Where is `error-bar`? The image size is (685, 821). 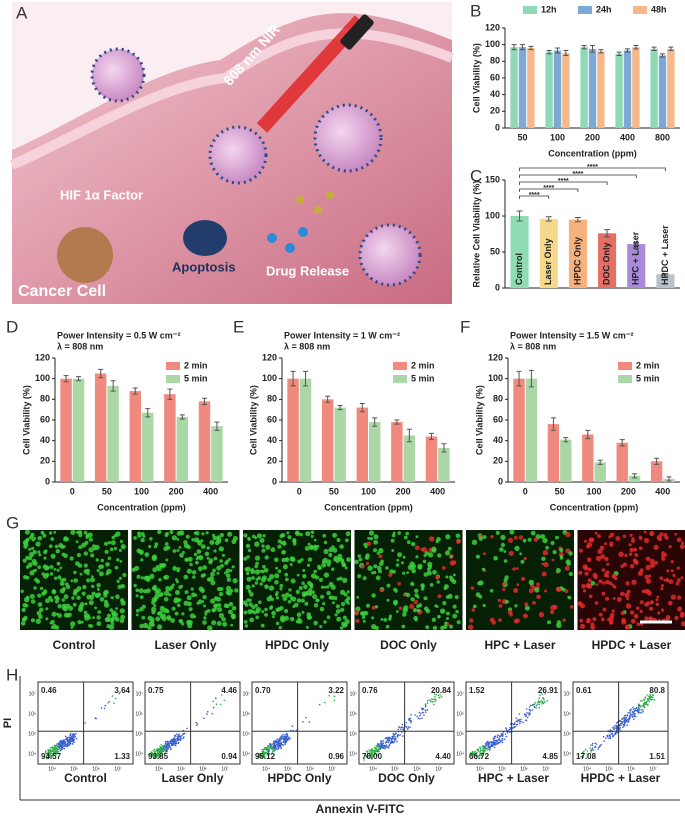 error-bar is located at coordinates (622, 443).